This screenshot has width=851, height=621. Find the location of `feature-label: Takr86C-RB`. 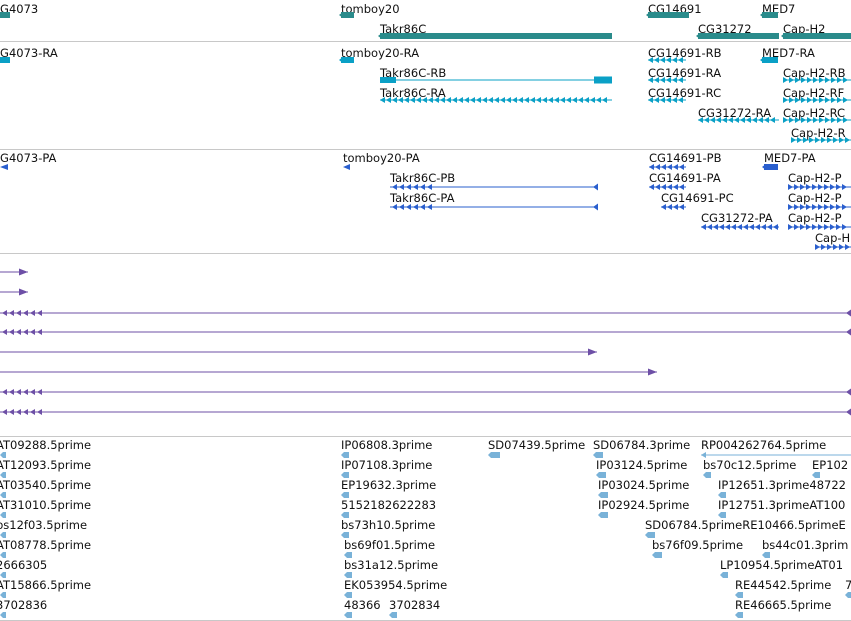

feature-label: Takr86C-RB is located at coordinates (413, 73).